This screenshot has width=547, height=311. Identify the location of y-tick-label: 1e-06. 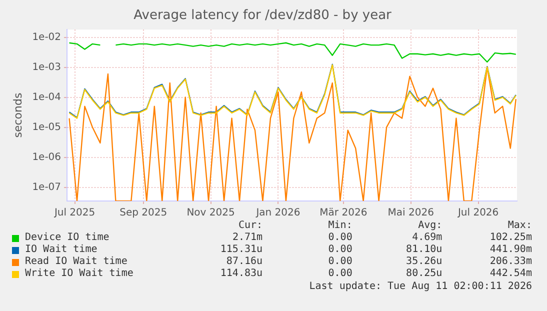
(47, 157).